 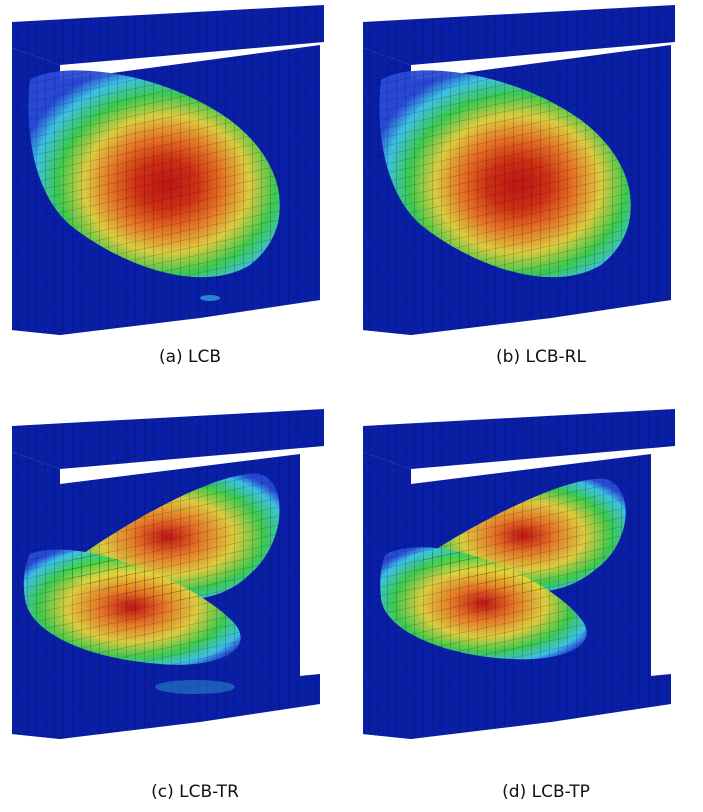 I want to click on caption-b: (b) LCB-RL, so click(x=541, y=357).